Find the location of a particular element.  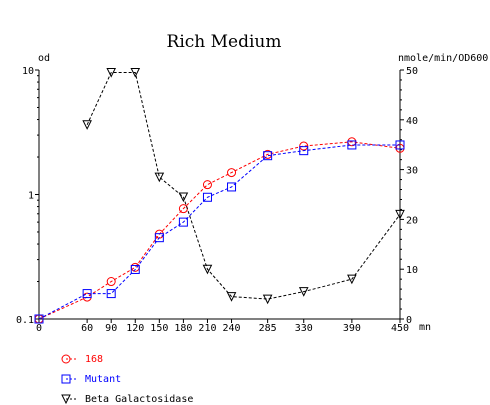

chart-title: Rich Medium is located at coordinates (224, 42).